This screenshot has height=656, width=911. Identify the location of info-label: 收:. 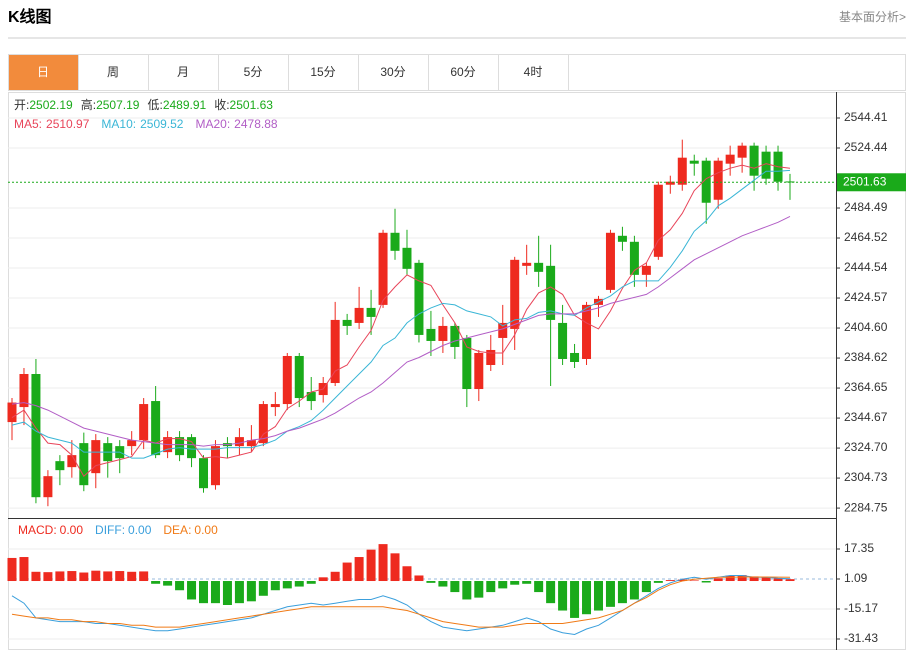
(221, 105).